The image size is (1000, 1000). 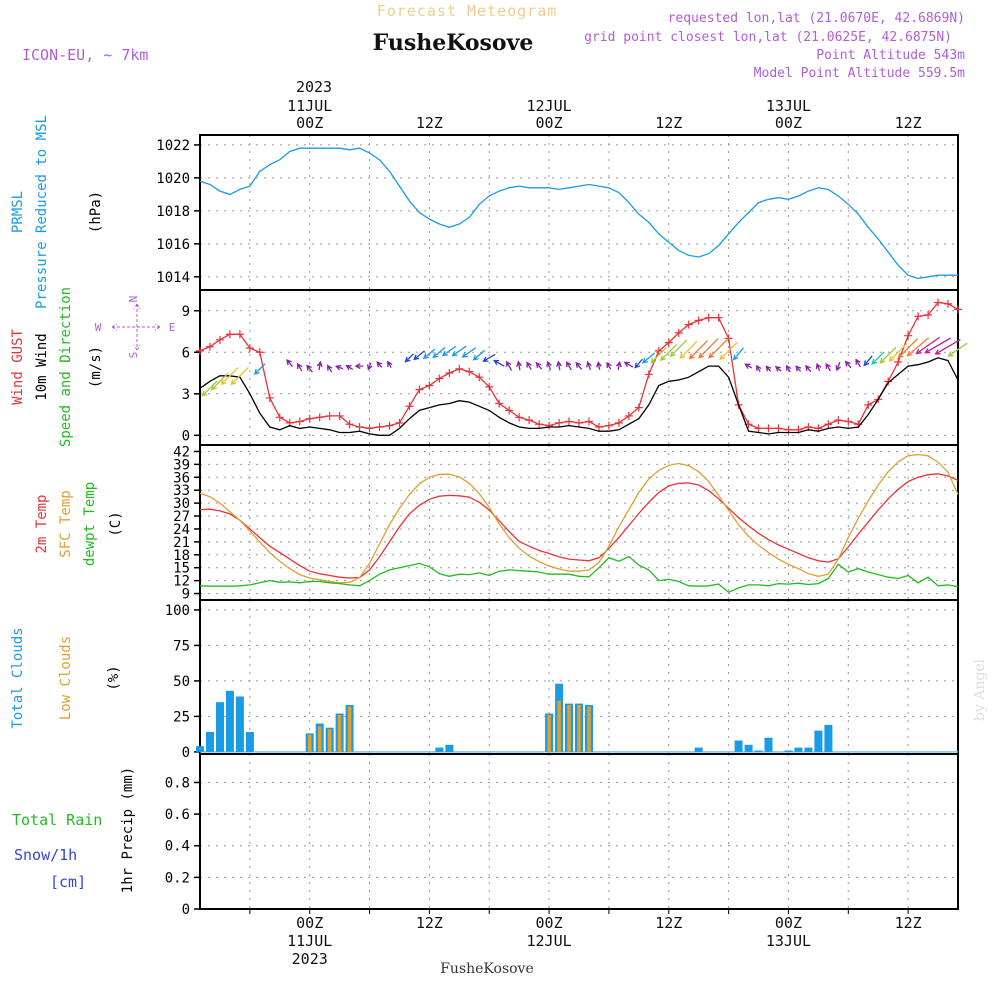 What do you see at coordinates (453, 43) in the screenshot?
I see `station-title: FusheKosove` at bounding box center [453, 43].